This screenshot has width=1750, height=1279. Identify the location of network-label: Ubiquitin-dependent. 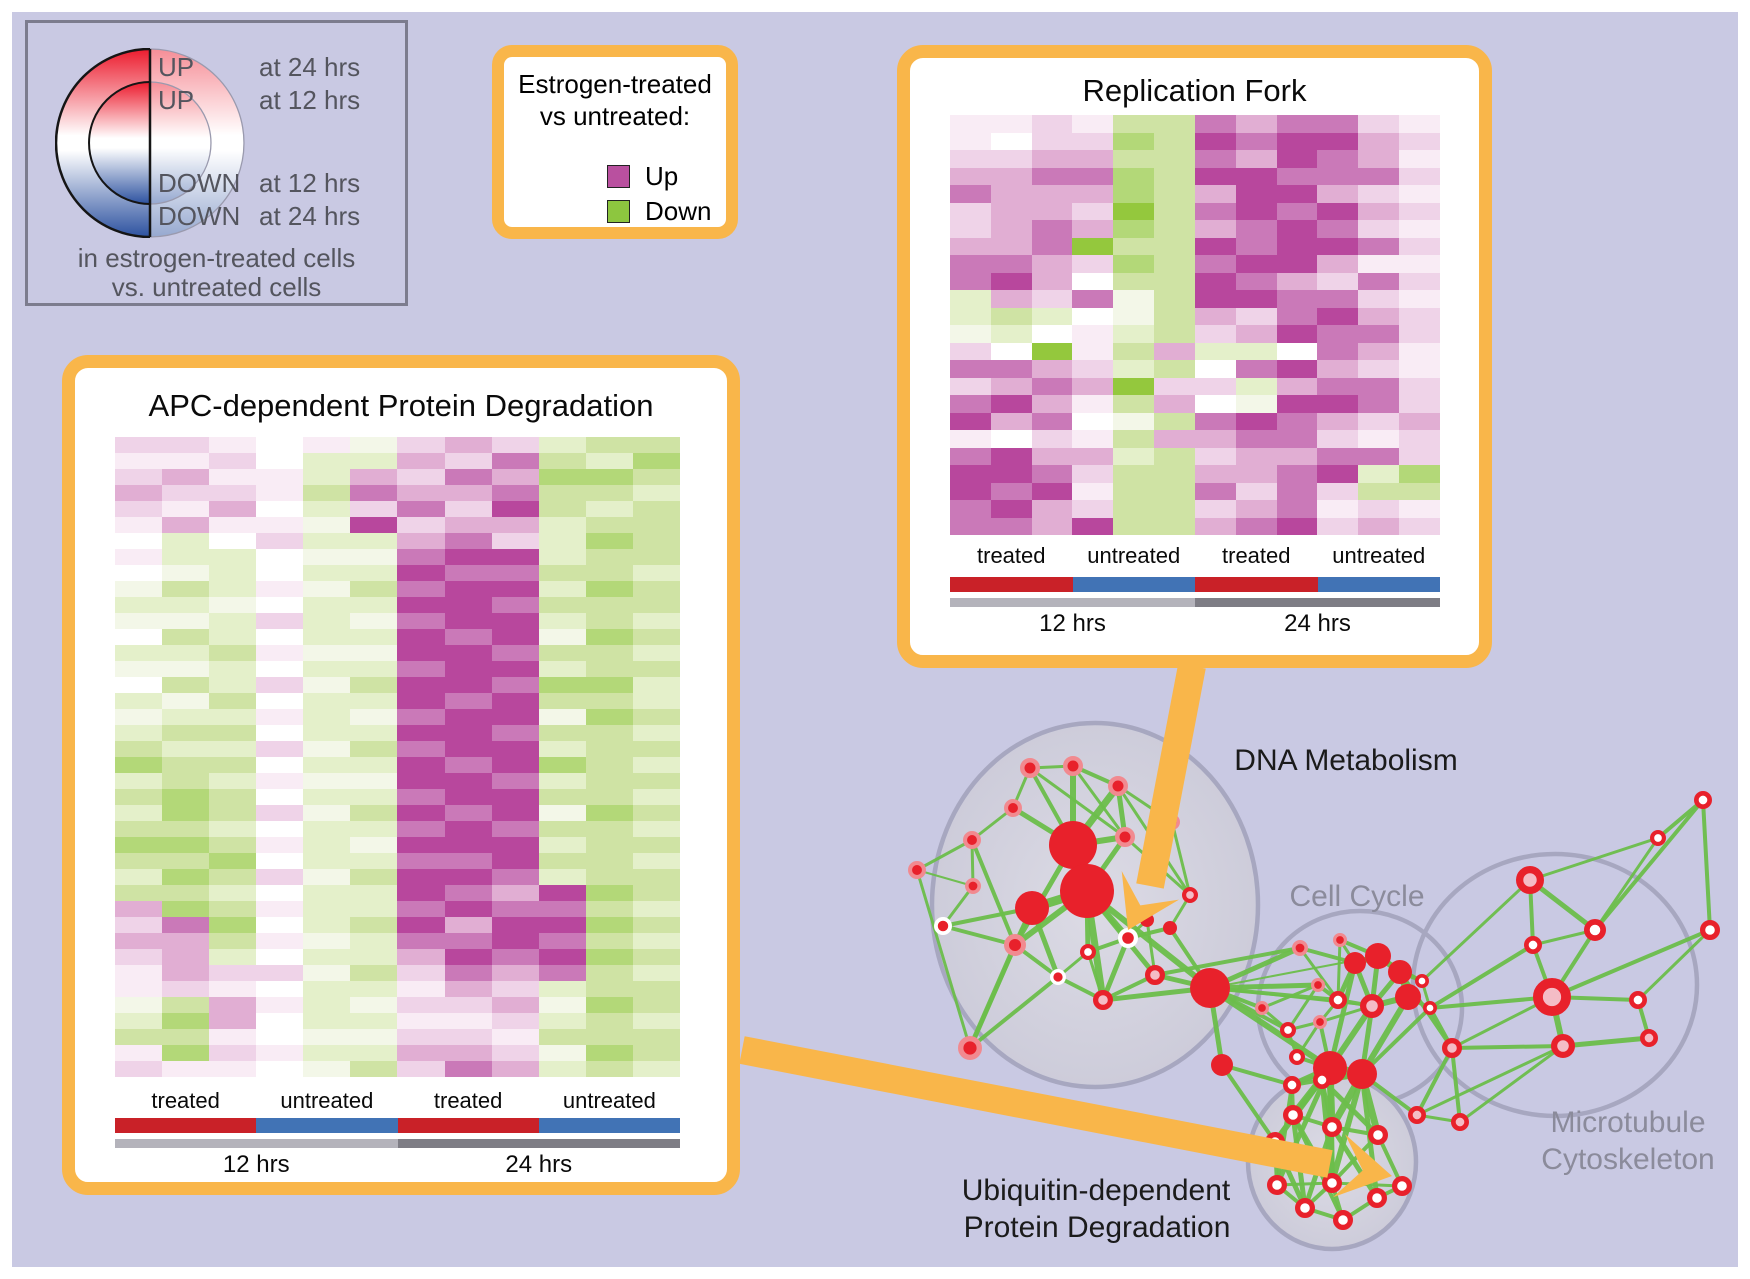
(1096, 1190).